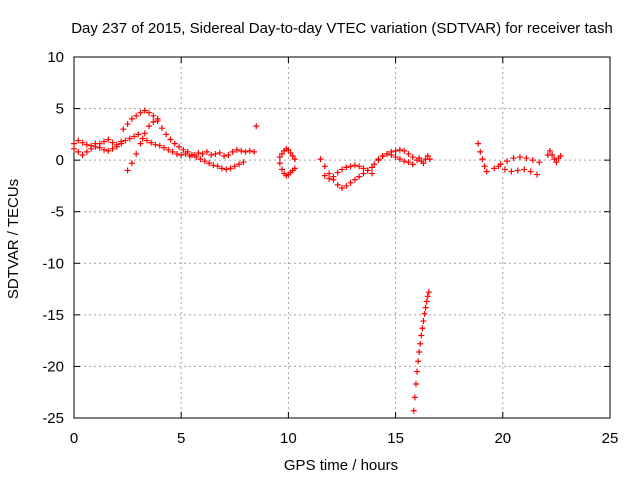 This screenshot has width=640, height=480. I want to click on y-tick-label: -15, so click(53, 315).